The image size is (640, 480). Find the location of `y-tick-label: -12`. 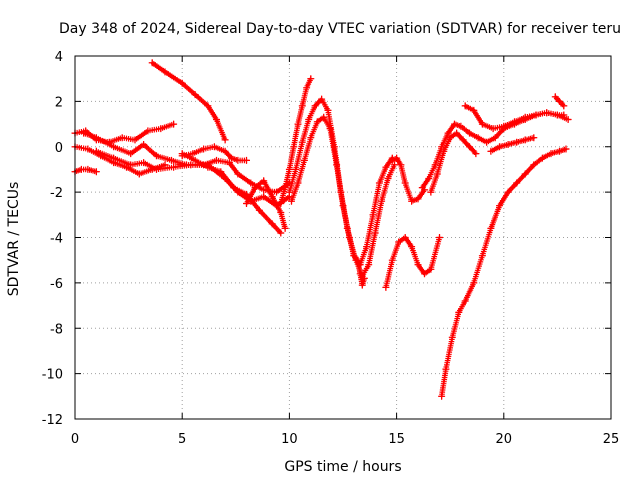

y-tick-label: -12 is located at coordinates (52, 420).